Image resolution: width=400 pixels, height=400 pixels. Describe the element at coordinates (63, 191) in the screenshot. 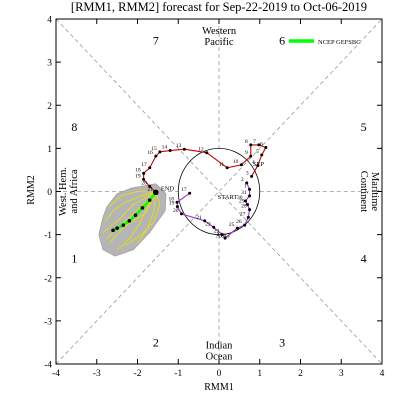

I see `region-label-line: West. Hem.` at that location.